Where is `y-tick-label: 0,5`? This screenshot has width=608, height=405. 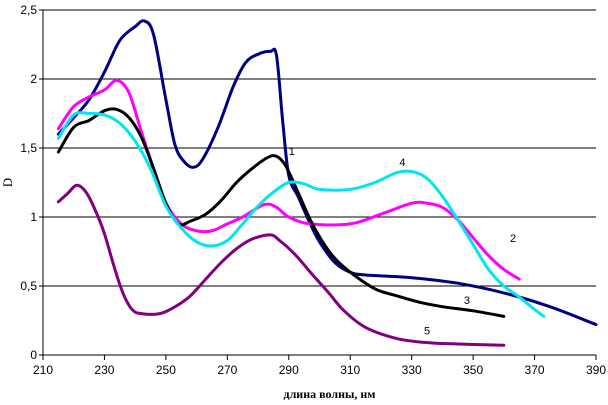 y-tick-label: 0,5 is located at coordinates (28, 286).